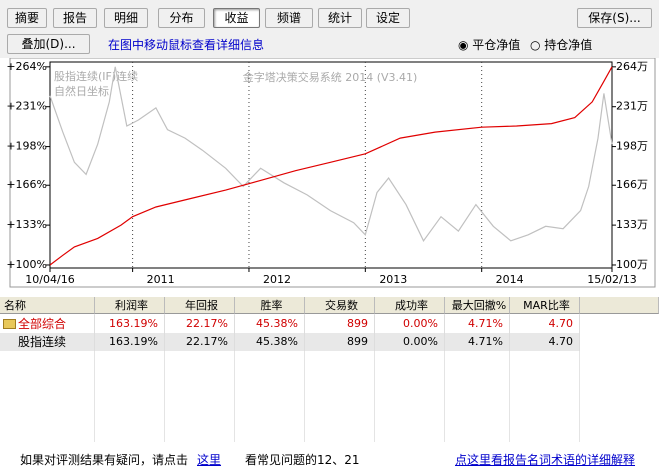 The image size is (659, 468). Describe the element at coordinates (47, 305) in the screenshot. I see `column-header: 名称` at that location.